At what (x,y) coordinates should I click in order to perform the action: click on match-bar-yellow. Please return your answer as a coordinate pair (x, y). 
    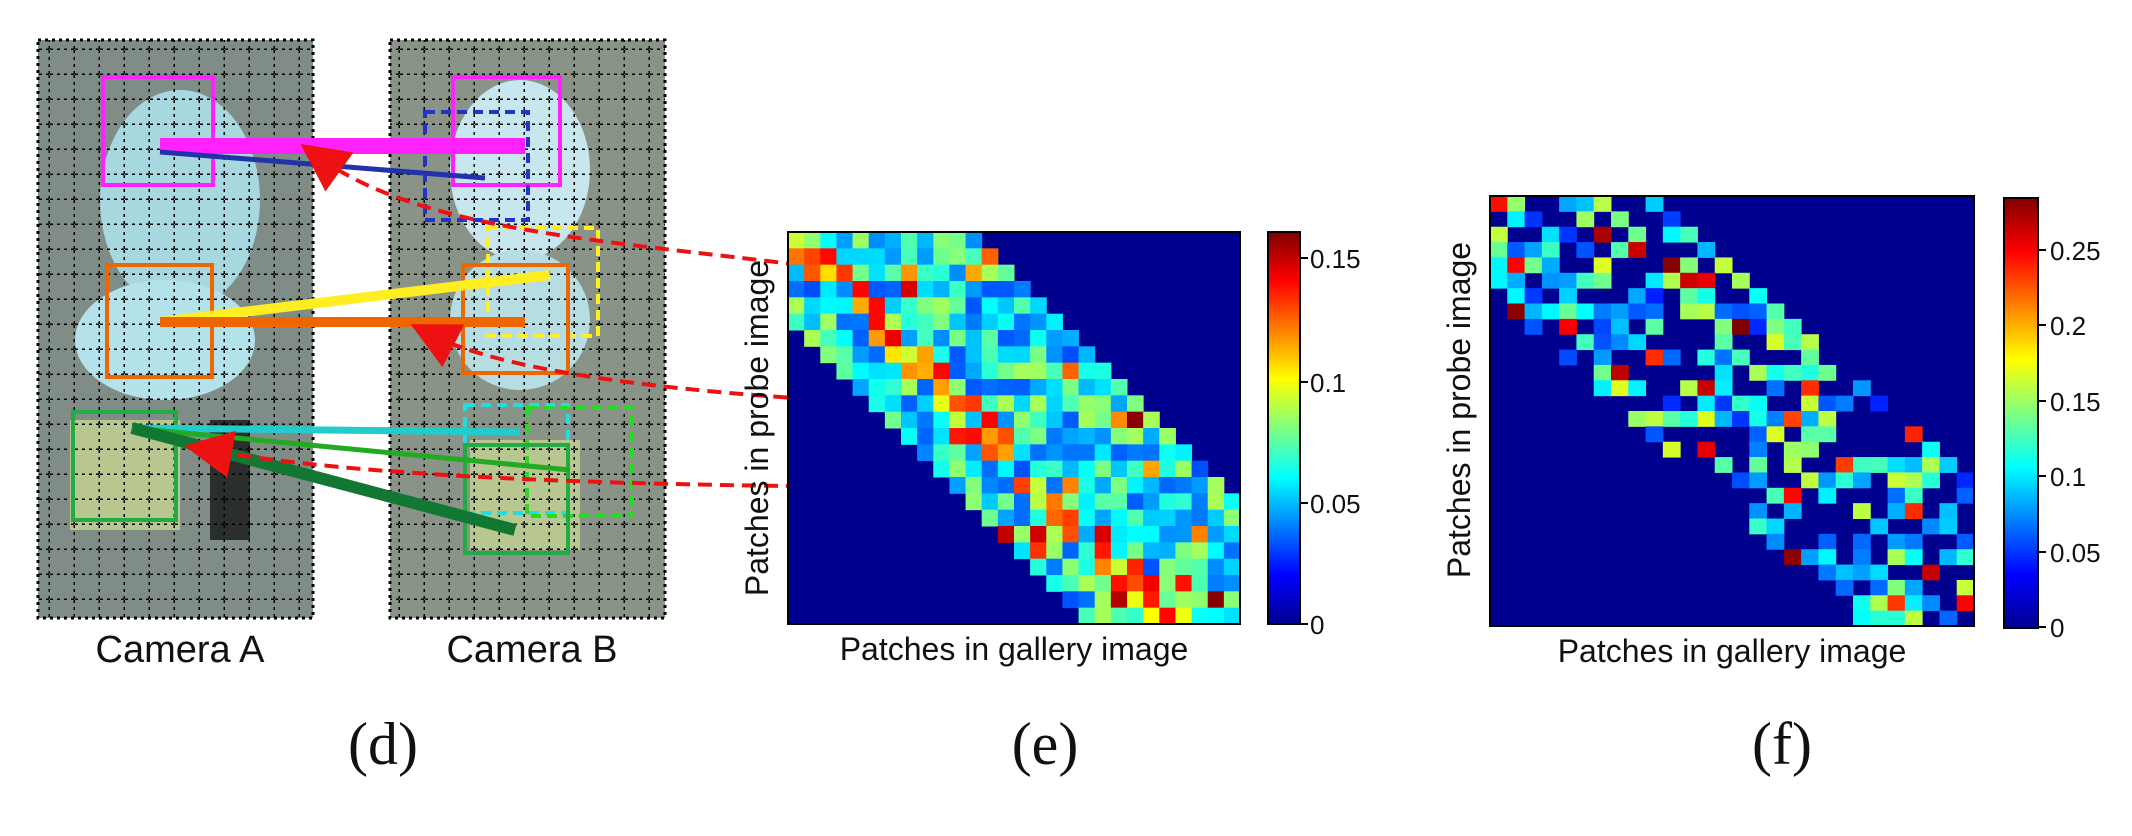
    Looking at the image, I should click on (355, 298).